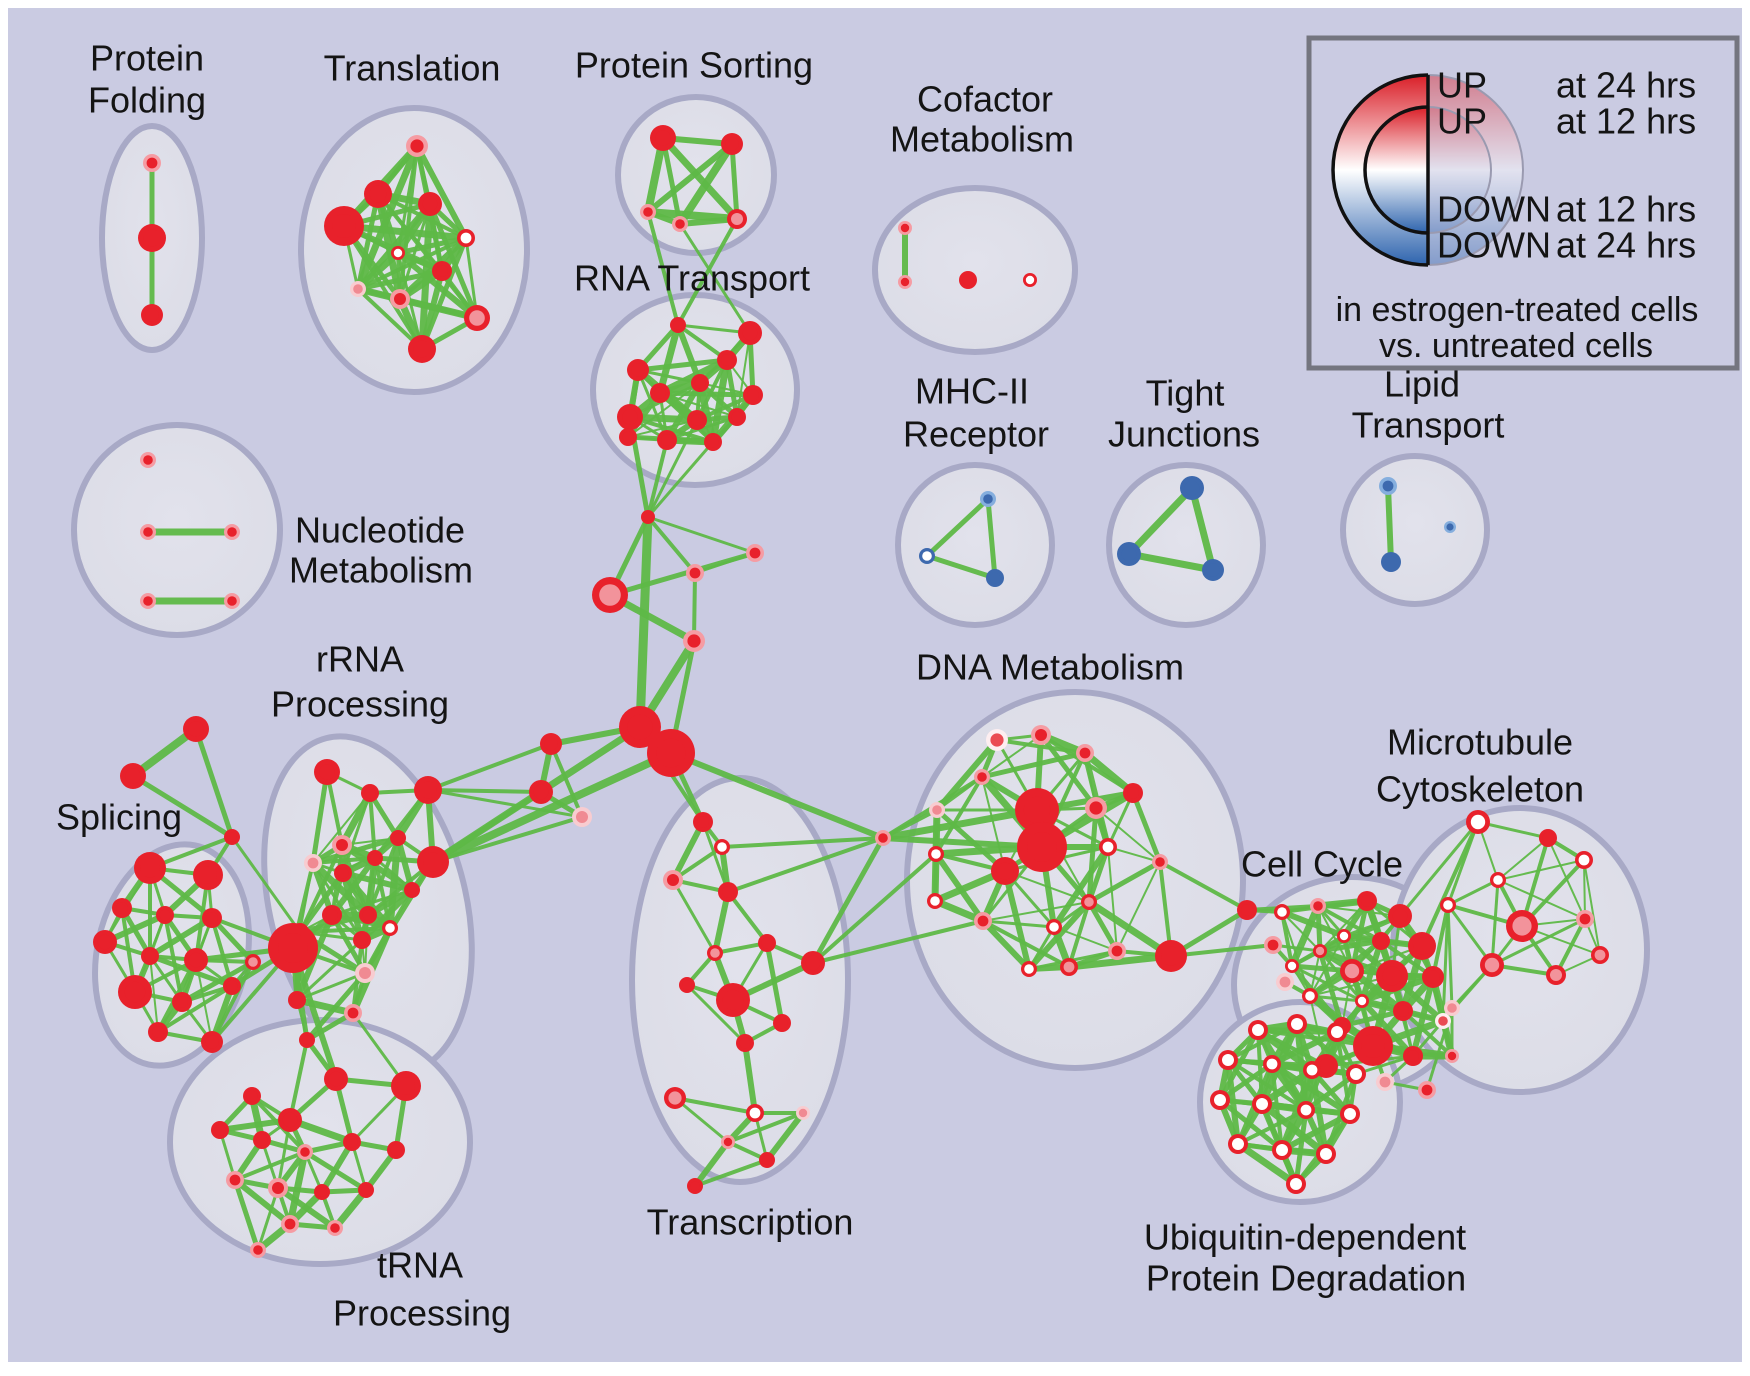 The height and width of the screenshot is (1376, 1750). I want to click on cluster-label-pf: Protein, so click(147, 58).